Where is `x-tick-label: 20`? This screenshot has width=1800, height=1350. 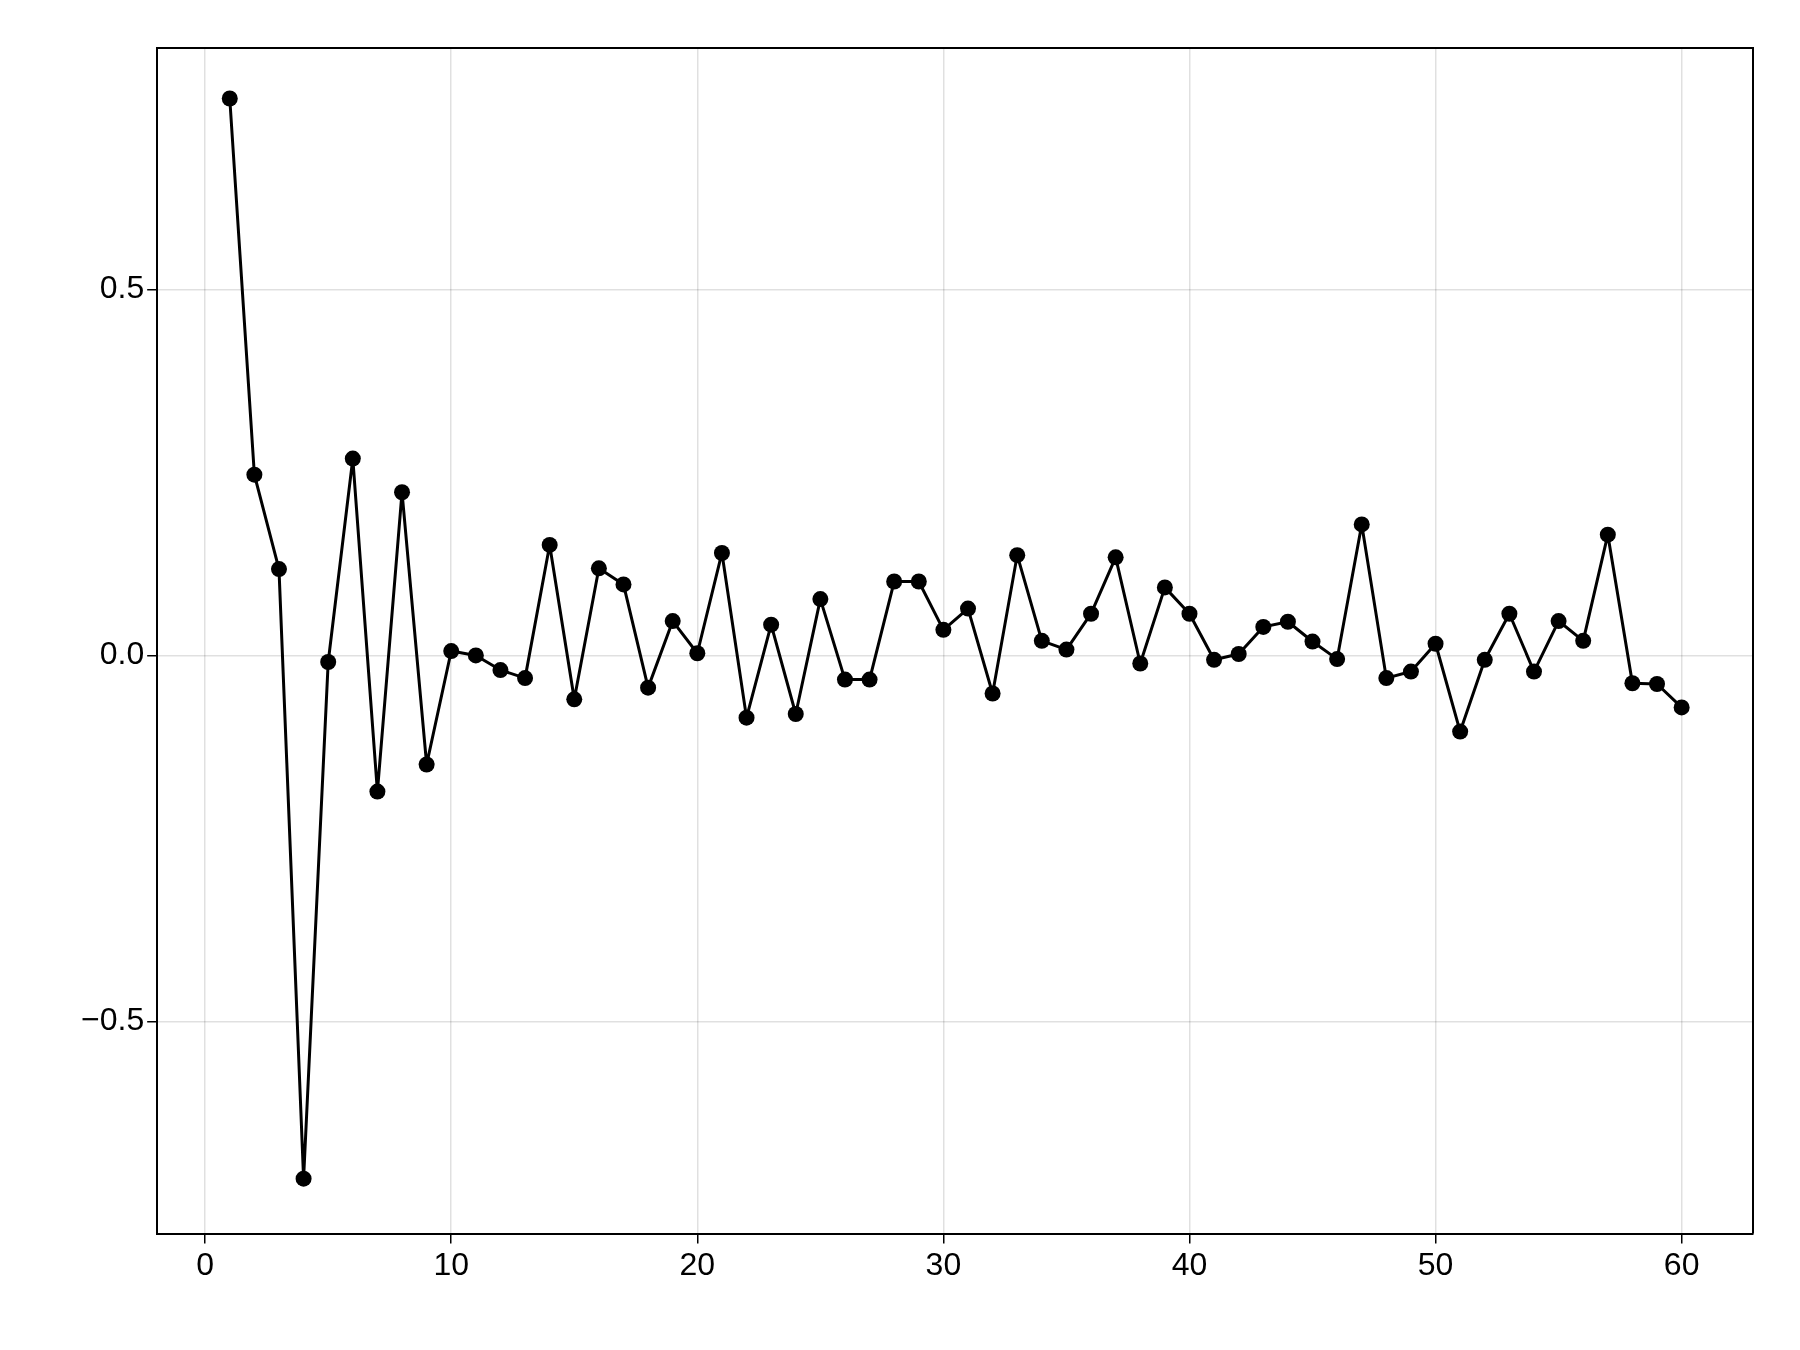 x-tick-label: 20 is located at coordinates (697, 1263).